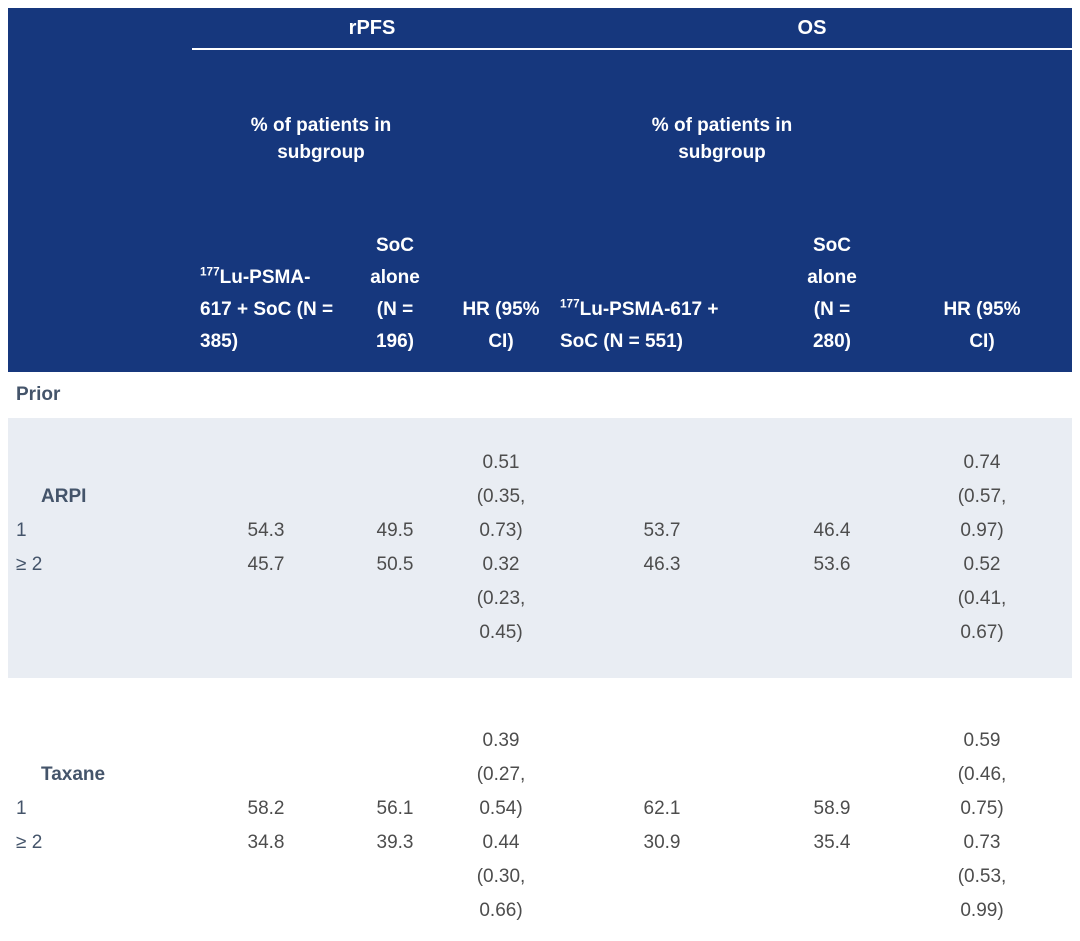 The height and width of the screenshot is (941, 1080). Describe the element at coordinates (266, 564) in the screenshot. I see `cell-value: 45.7` at that location.